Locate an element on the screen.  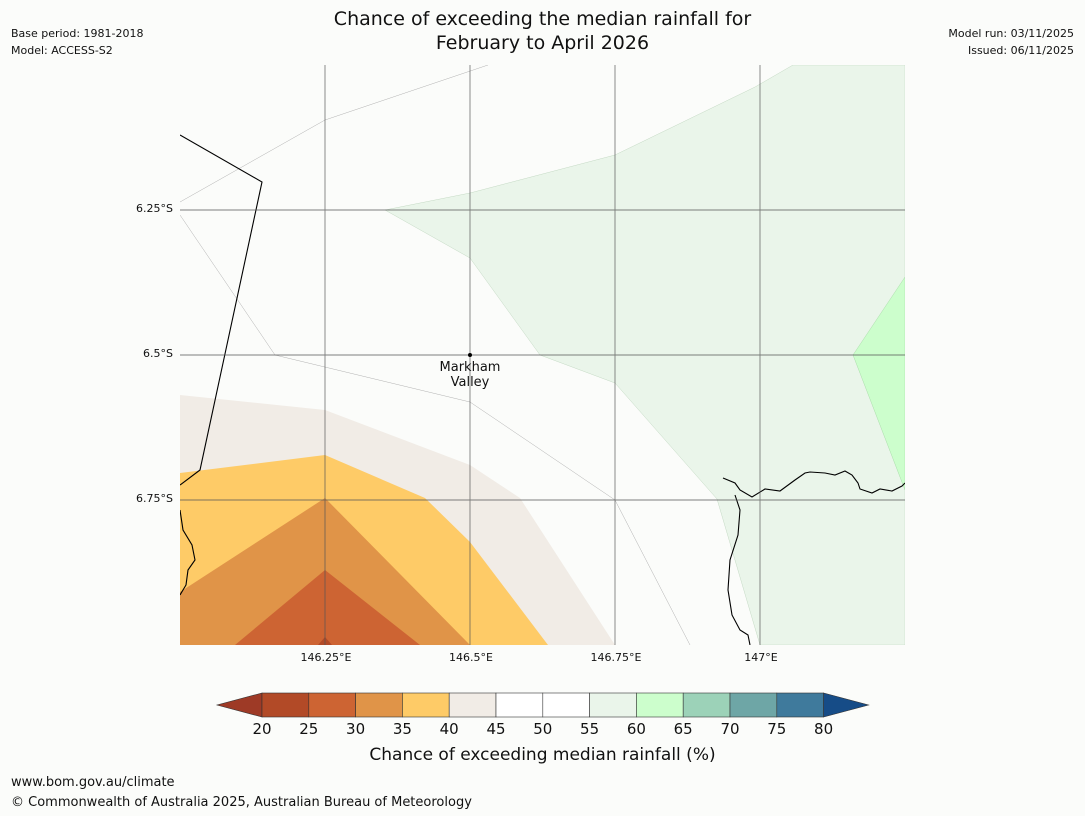
colorbar-tick-75: 75 is located at coordinates (777, 729).